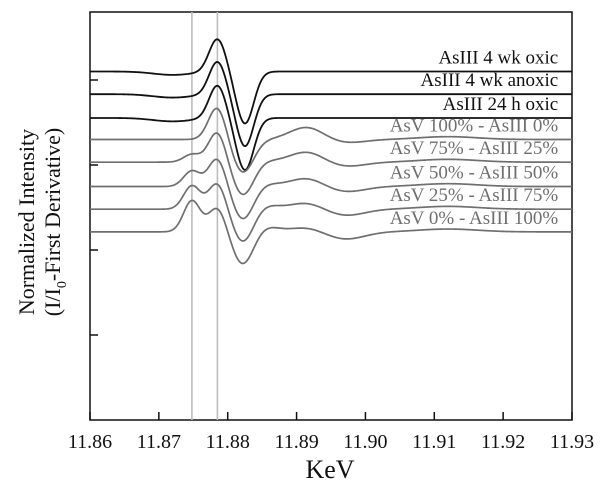 The width and height of the screenshot is (600, 486). I want to click on y-axis-title-line2: (I/I0-First Derivative), so click(55, 222).